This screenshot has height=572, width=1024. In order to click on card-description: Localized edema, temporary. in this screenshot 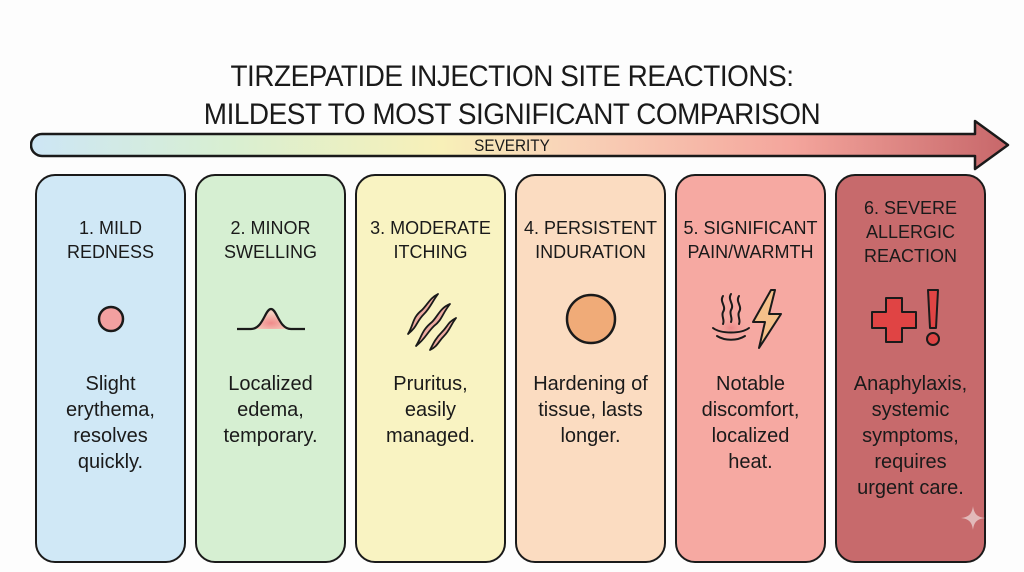, I will do `click(270, 410)`.